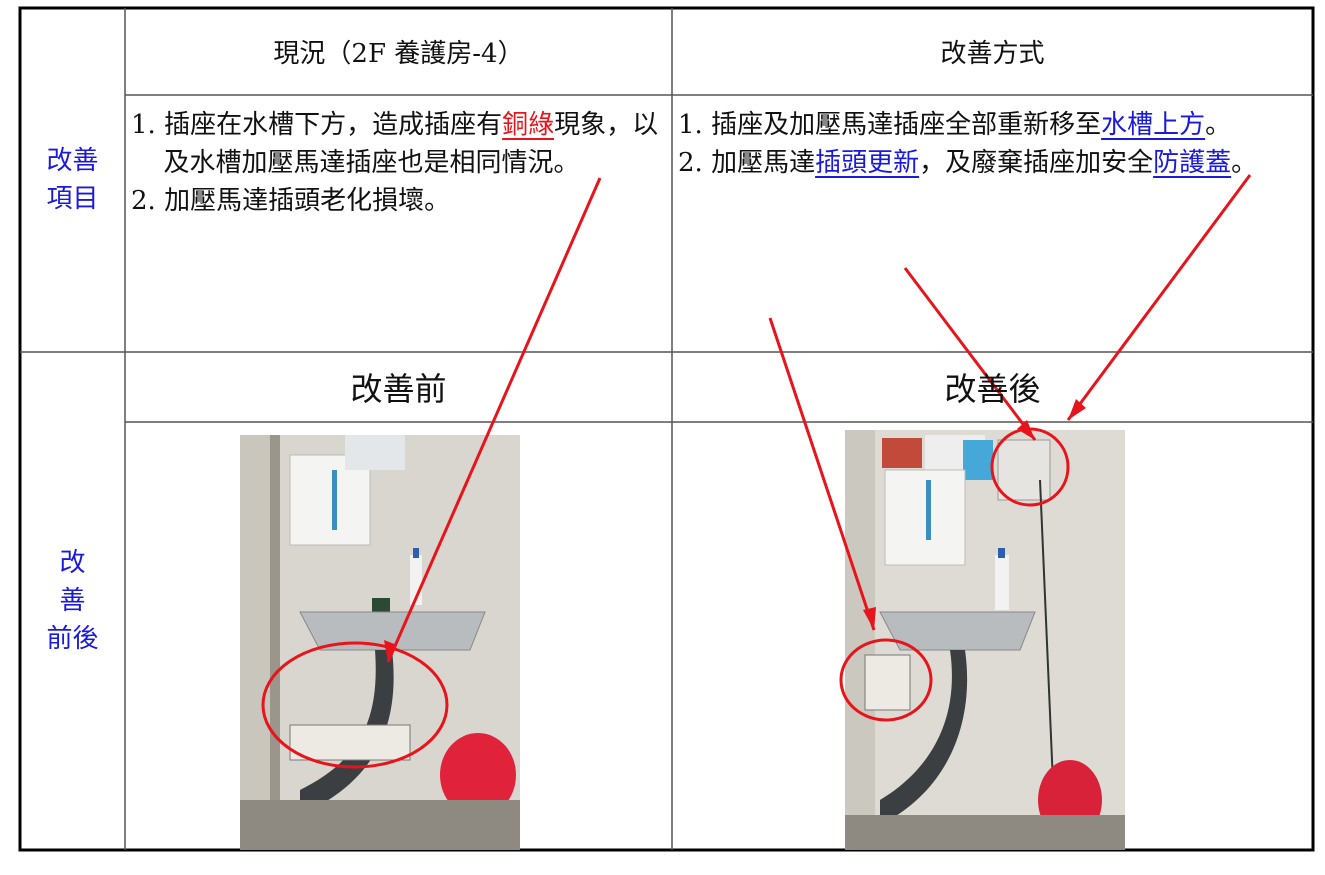 This screenshot has height=875, width=1325. What do you see at coordinates (398, 389) in the screenshot?
I see `photo-header: 改善前` at bounding box center [398, 389].